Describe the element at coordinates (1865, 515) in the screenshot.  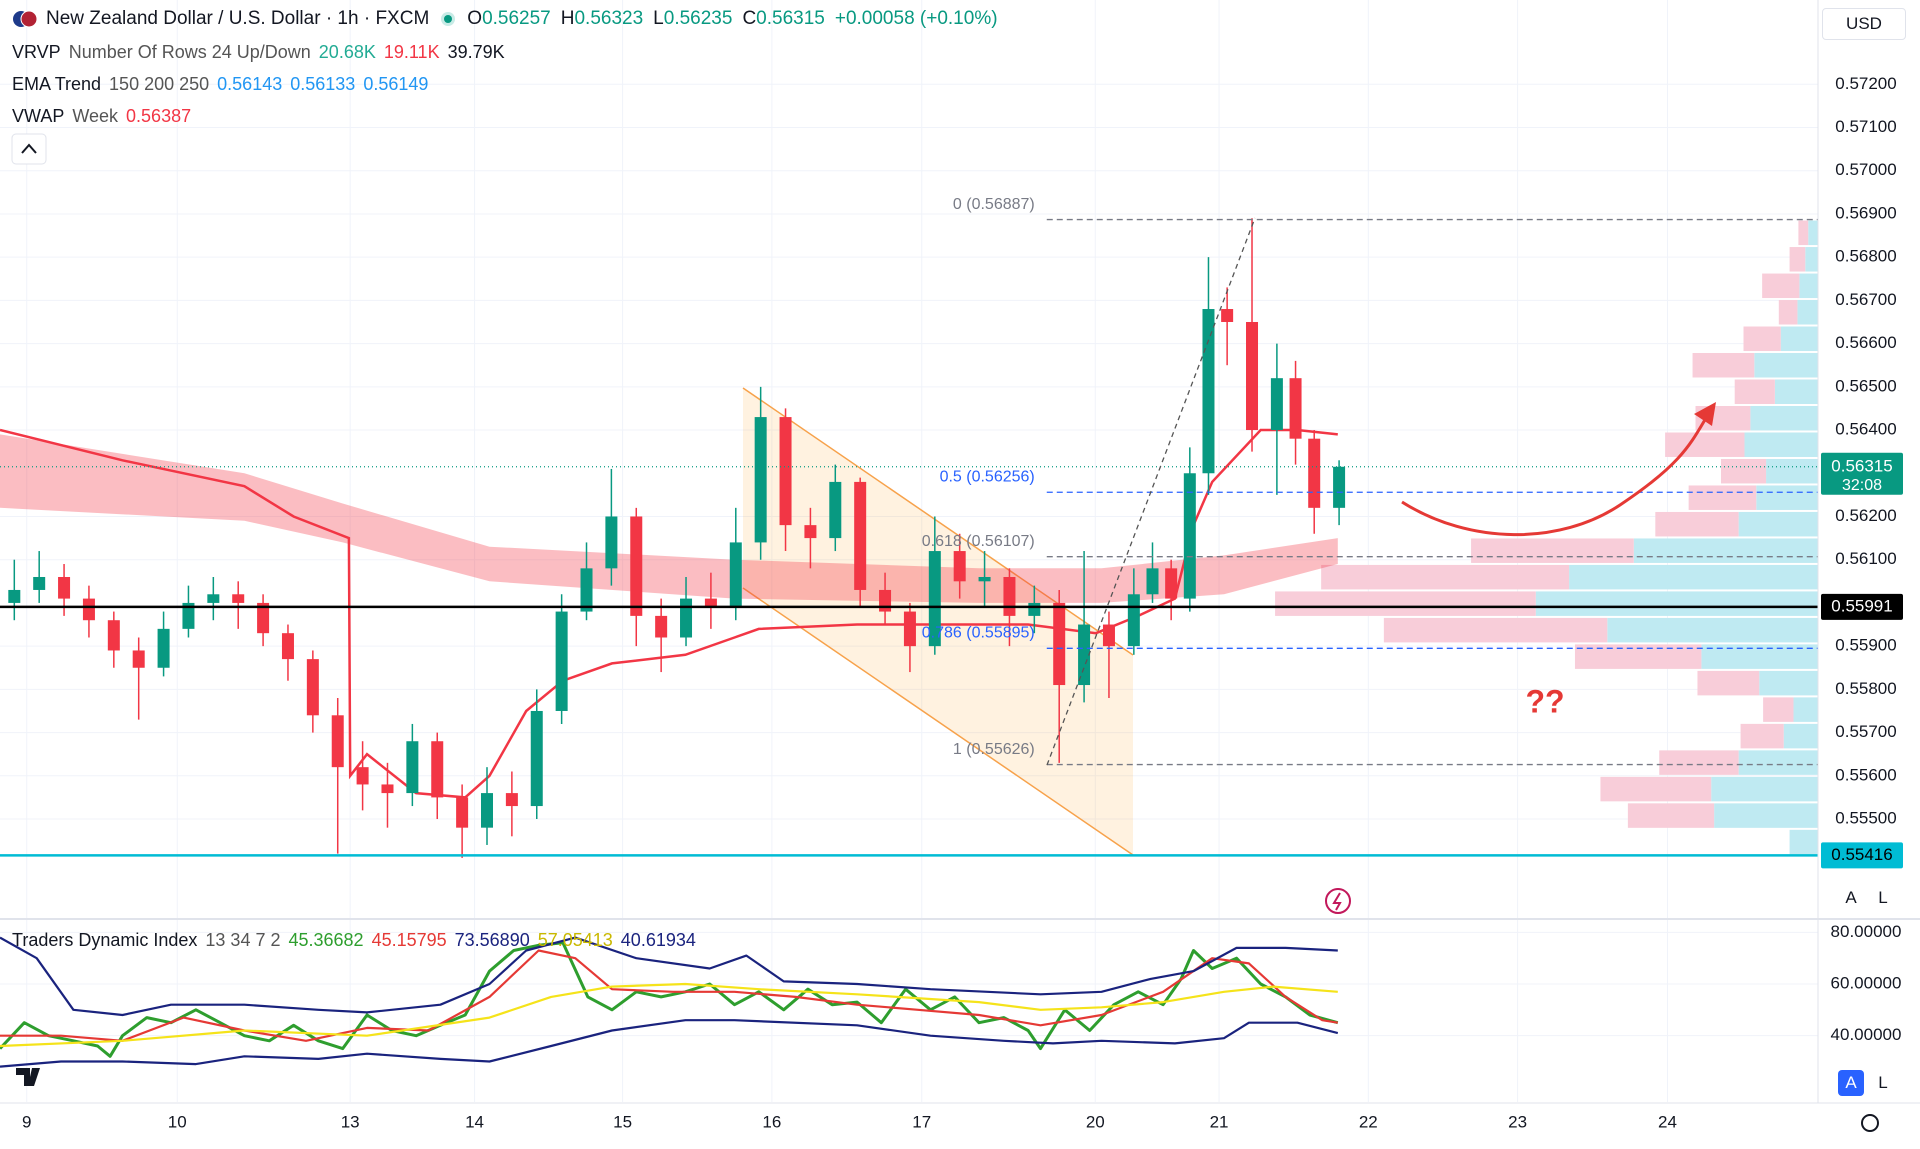
I see `y-tick-label: 0.56200` at that location.